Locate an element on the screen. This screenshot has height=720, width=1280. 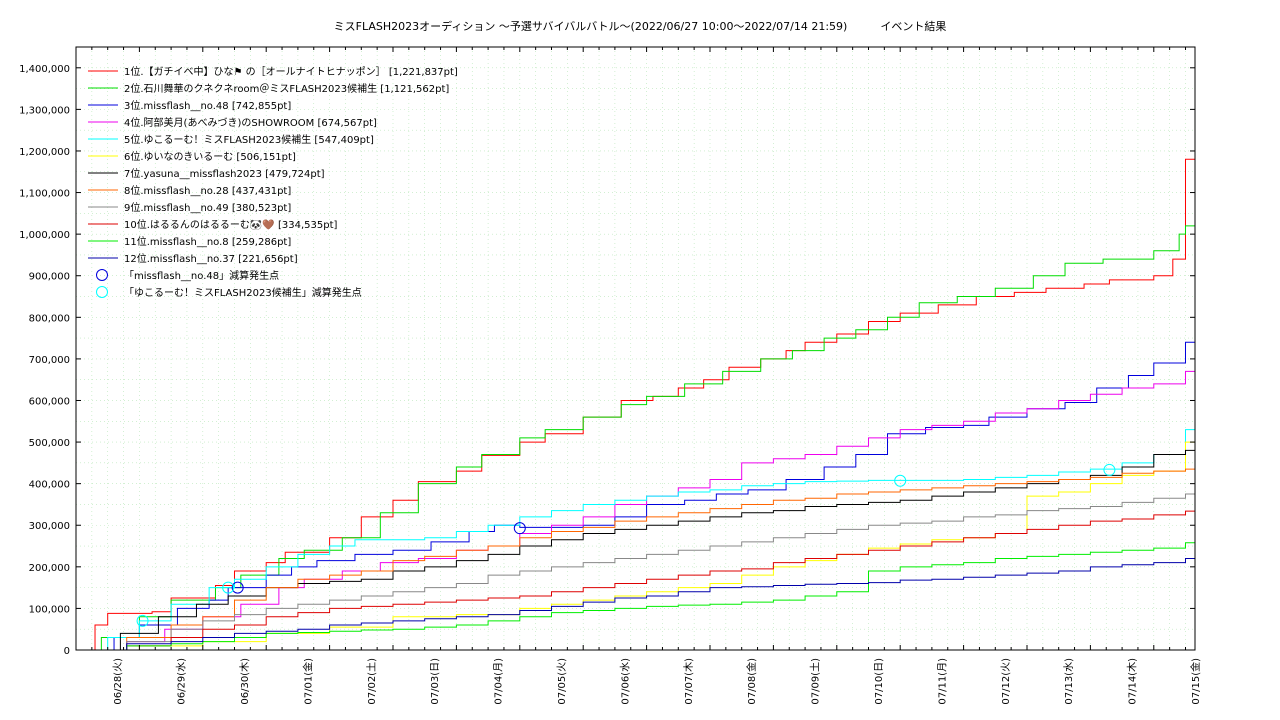
y-tick-label: 900,000 is located at coordinates (49, 277).